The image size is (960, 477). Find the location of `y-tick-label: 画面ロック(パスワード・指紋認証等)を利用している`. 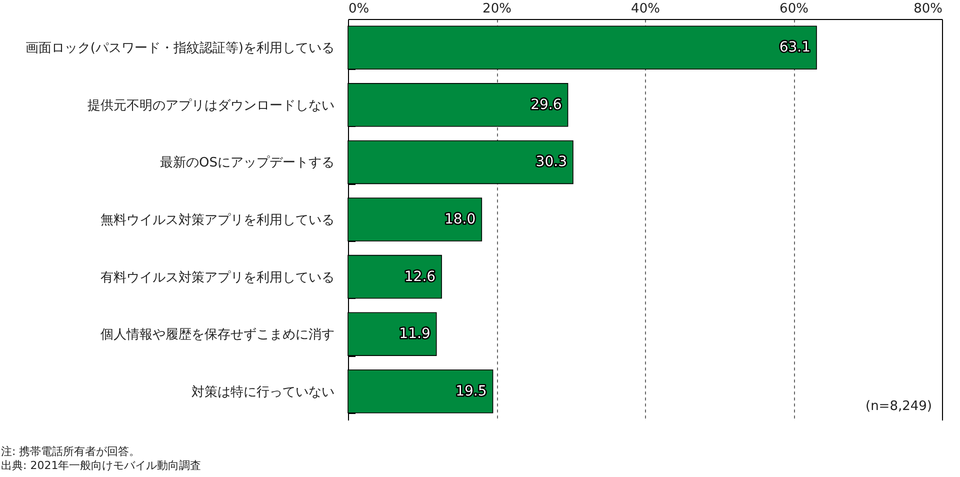

y-tick-label: 画面ロック(パスワード・指紋認証等)を利用している is located at coordinates (179, 48).